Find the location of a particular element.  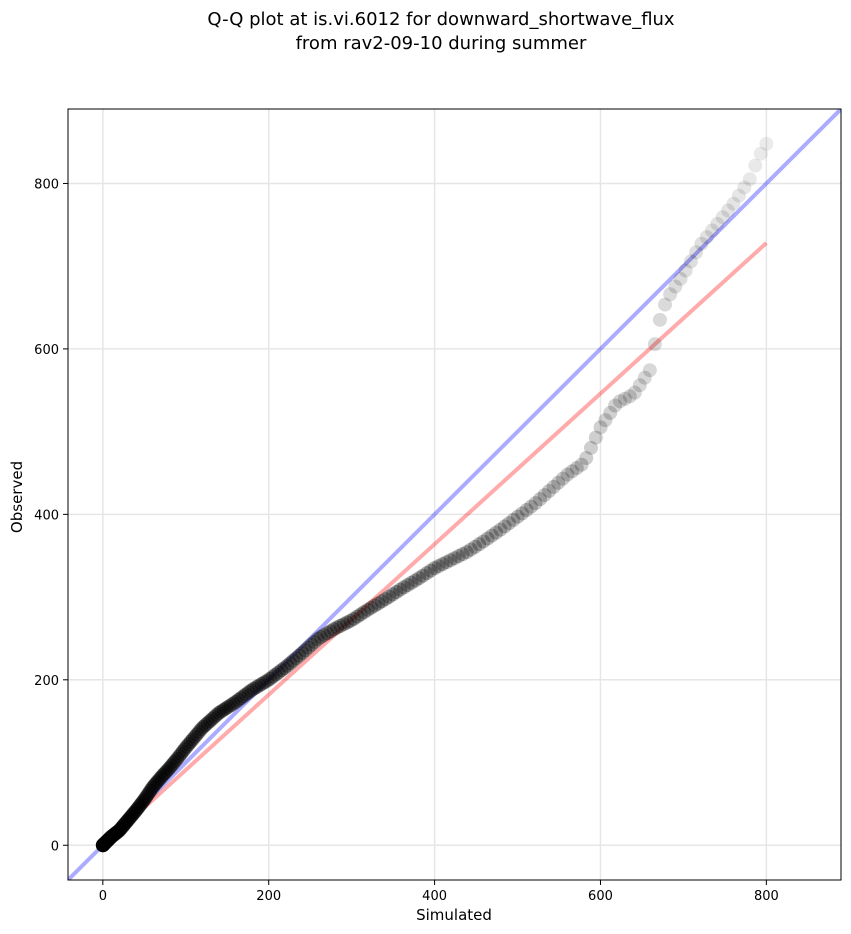

y-tick-label: 800 is located at coordinates (46, 184).